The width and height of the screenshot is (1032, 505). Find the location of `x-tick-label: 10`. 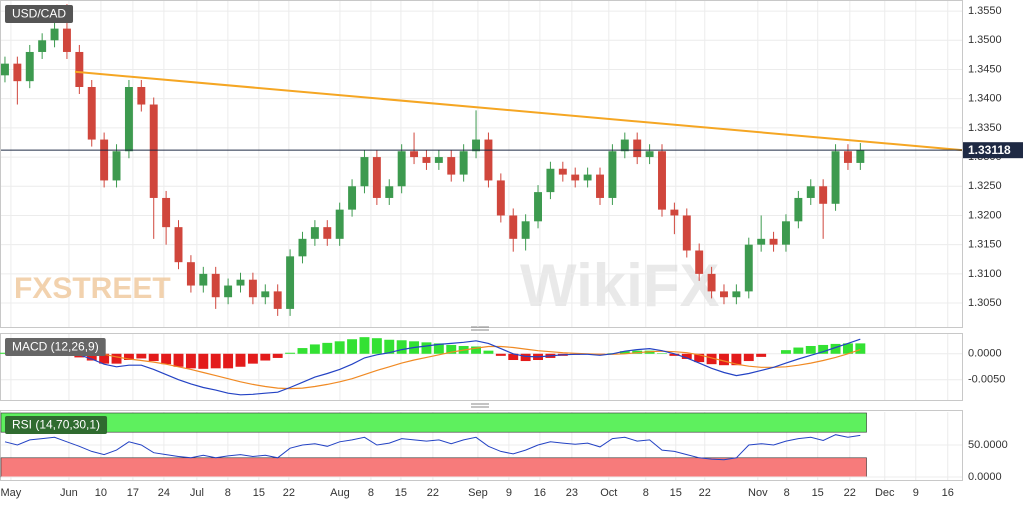

x-tick-label: 10 is located at coordinates (101, 493).